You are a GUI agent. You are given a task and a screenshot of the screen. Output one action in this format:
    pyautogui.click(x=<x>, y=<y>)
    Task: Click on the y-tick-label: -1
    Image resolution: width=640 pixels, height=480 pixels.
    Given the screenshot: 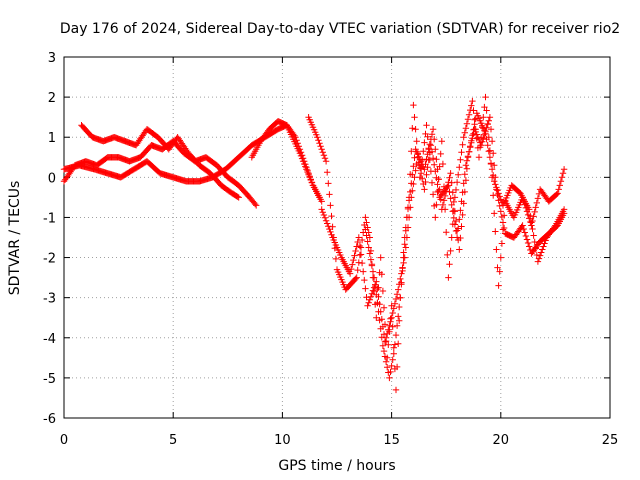 What is the action you would take?
    pyautogui.click(x=49, y=218)
    